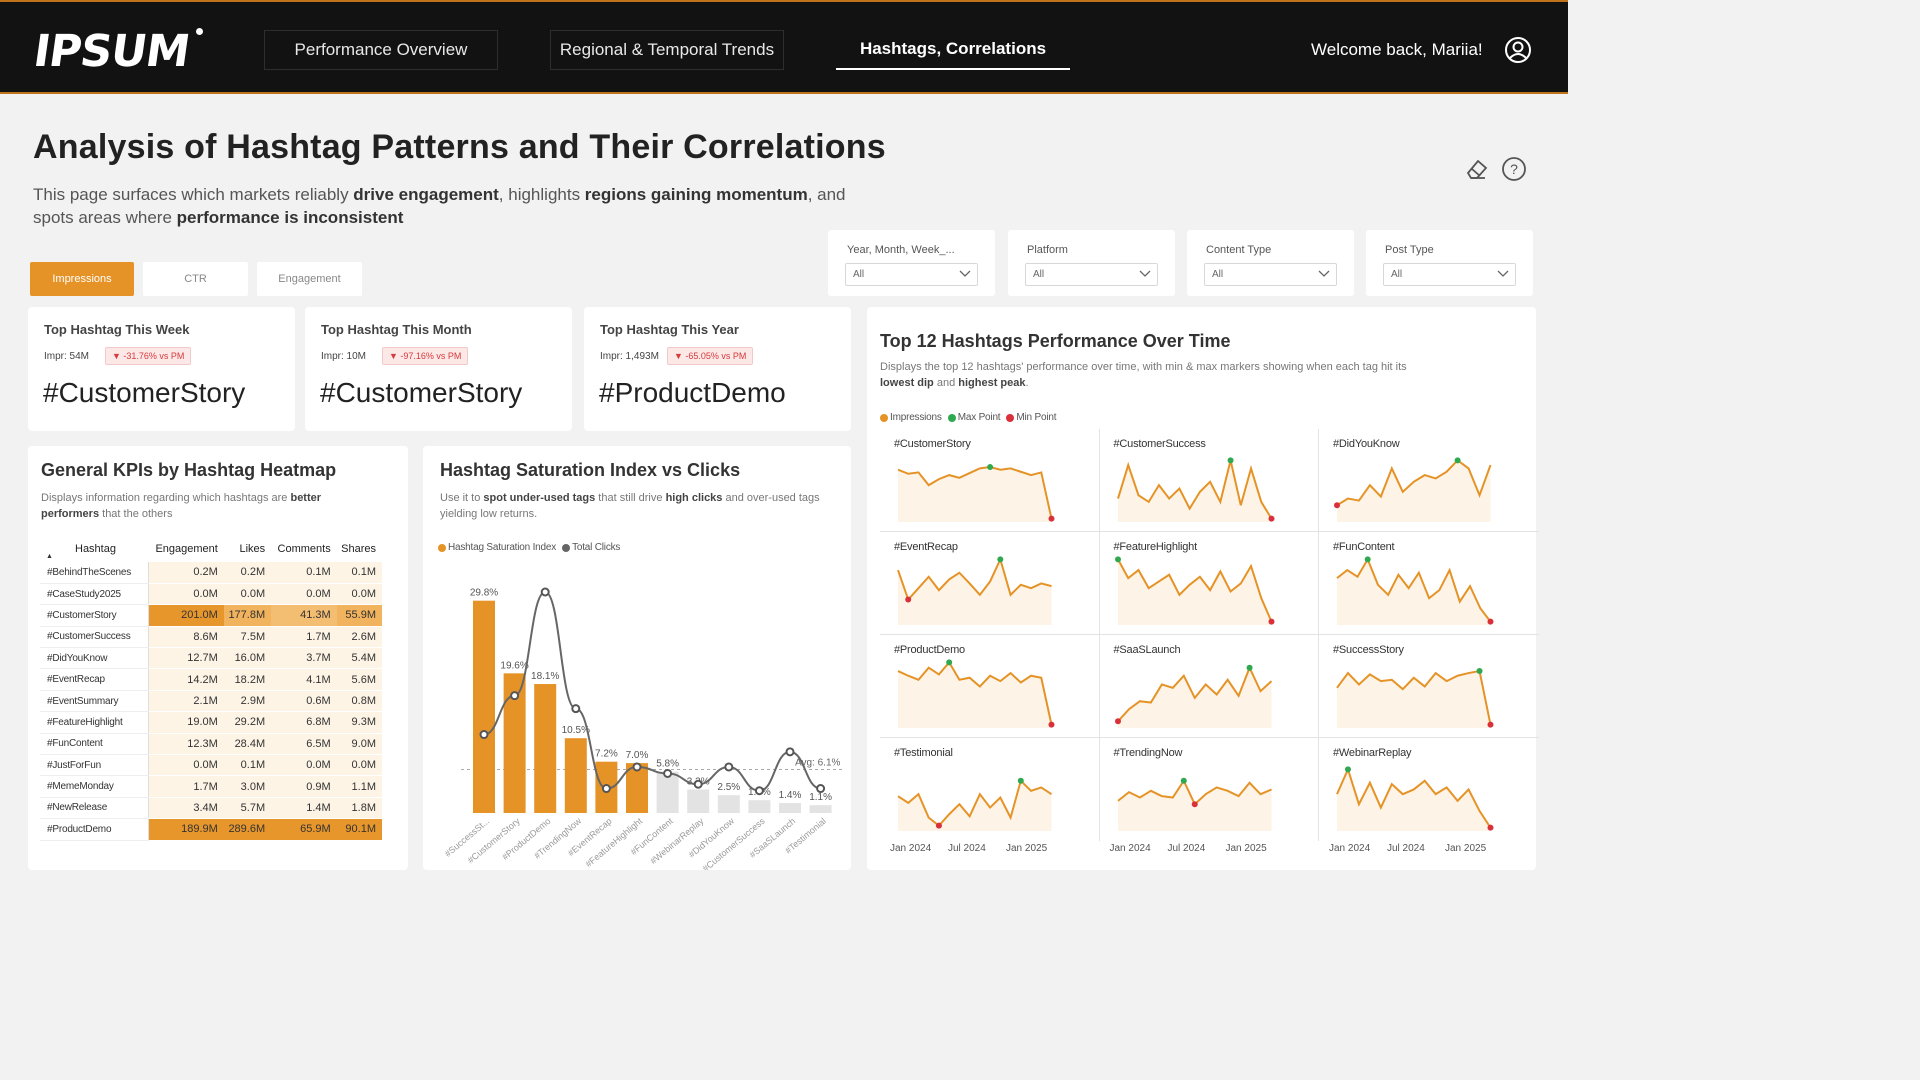 The image size is (1920, 1080). What do you see at coordinates (359, 829) in the screenshot?
I see `shares-cell: 90.1M` at bounding box center [359, 829].